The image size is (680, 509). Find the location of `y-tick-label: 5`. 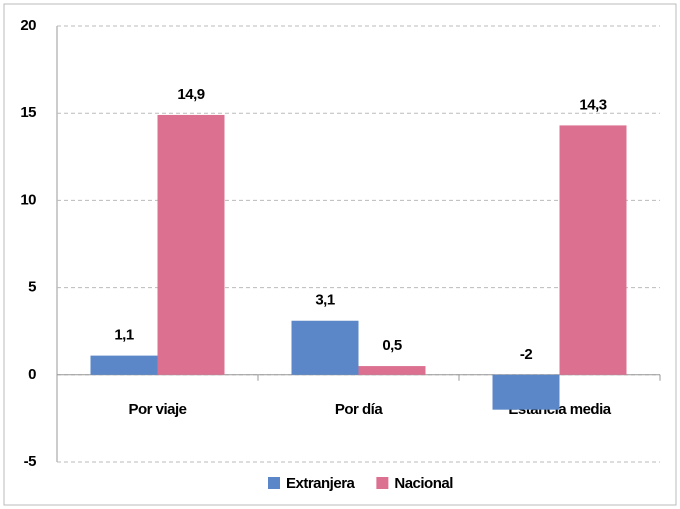

y-tick-label: 5 is located at coordinates (32, 287).